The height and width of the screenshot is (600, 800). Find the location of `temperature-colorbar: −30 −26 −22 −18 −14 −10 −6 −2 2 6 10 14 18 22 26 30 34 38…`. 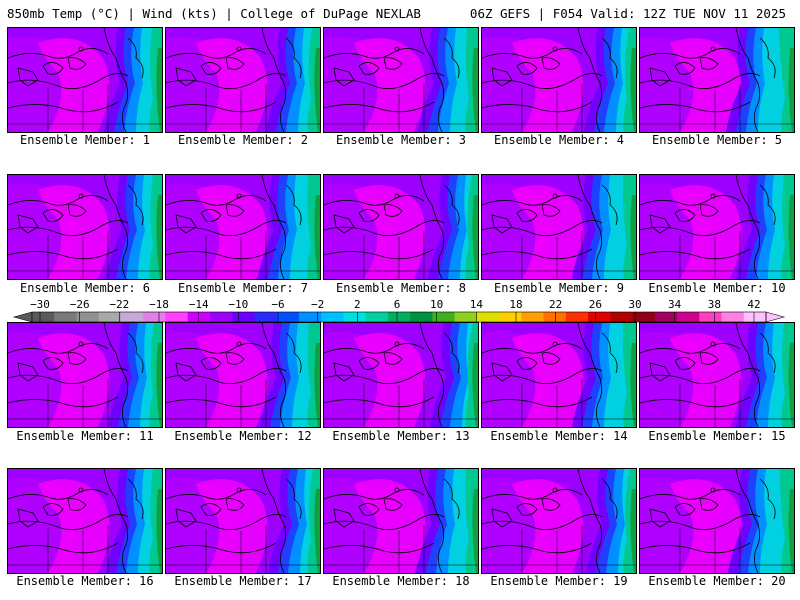

temperature-colorbar: −30 −26 −22 −18 −14 −10 −6 −2 2 6 10 14 18 22 26 30 34 38… is located at coordinates (399, 310).